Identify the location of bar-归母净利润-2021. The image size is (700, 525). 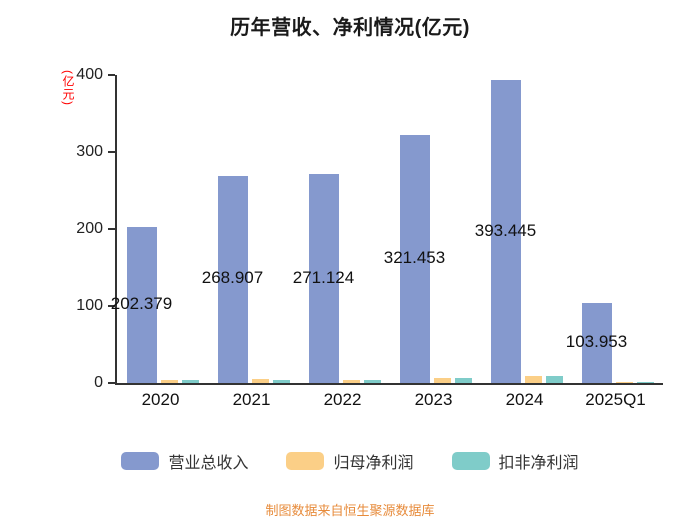
(260, 381).